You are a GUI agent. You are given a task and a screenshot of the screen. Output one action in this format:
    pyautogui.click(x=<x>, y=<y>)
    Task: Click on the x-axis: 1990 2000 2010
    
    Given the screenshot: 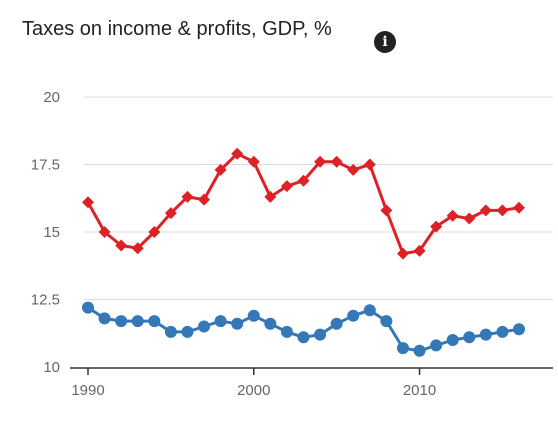 What is the action you would take?
    pyautogui.click(x=311, y=383)
    